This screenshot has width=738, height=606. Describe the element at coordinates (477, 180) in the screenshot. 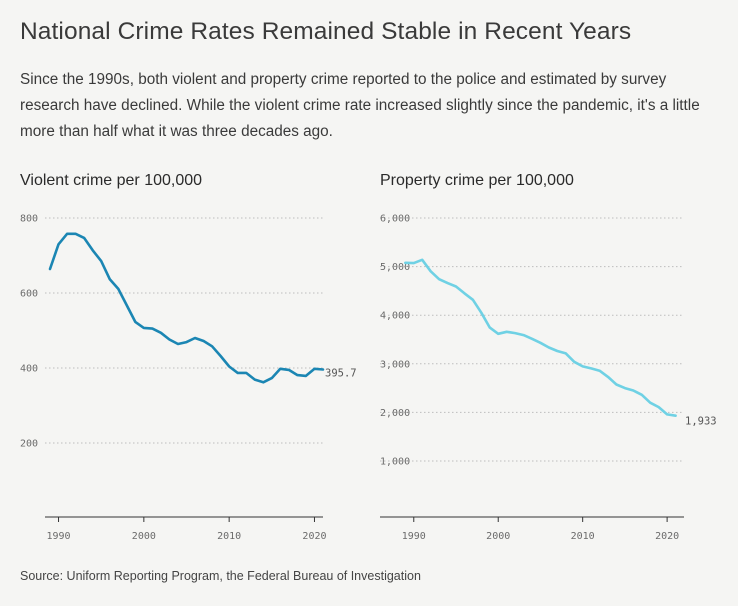

I see `property-chart-title: Property crime per 100,000` at that location.